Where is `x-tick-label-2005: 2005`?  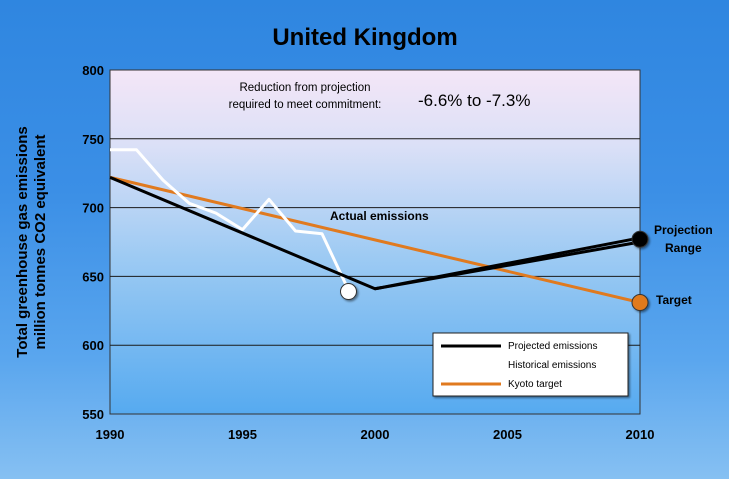
x-tick-label-2005: 2005 is located at coordinates (507, 434).